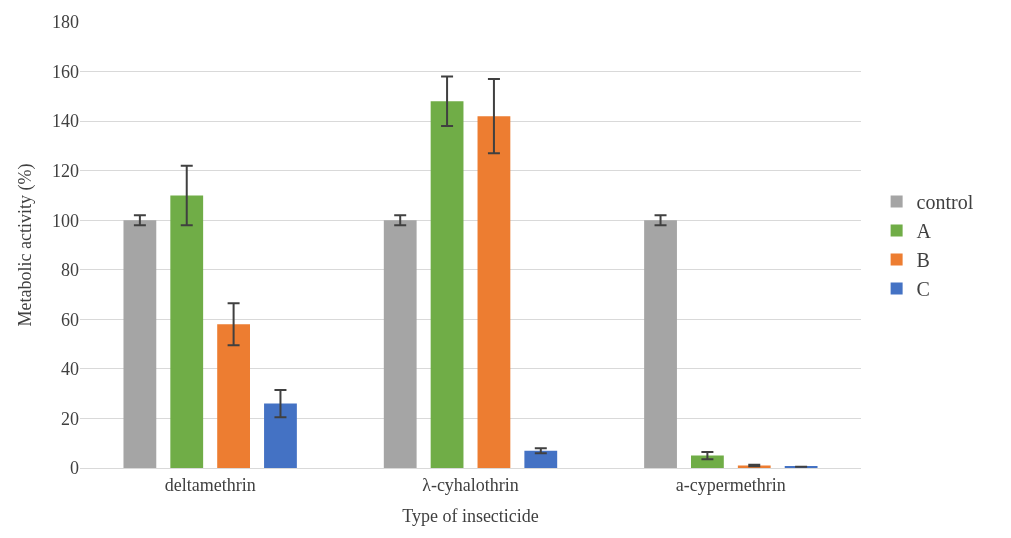 The width and height of the screenshot is (1011, 538). Describe the element at coordinates (74, 468) in the screenshot. I see `y-tick-label: 0` at that location.